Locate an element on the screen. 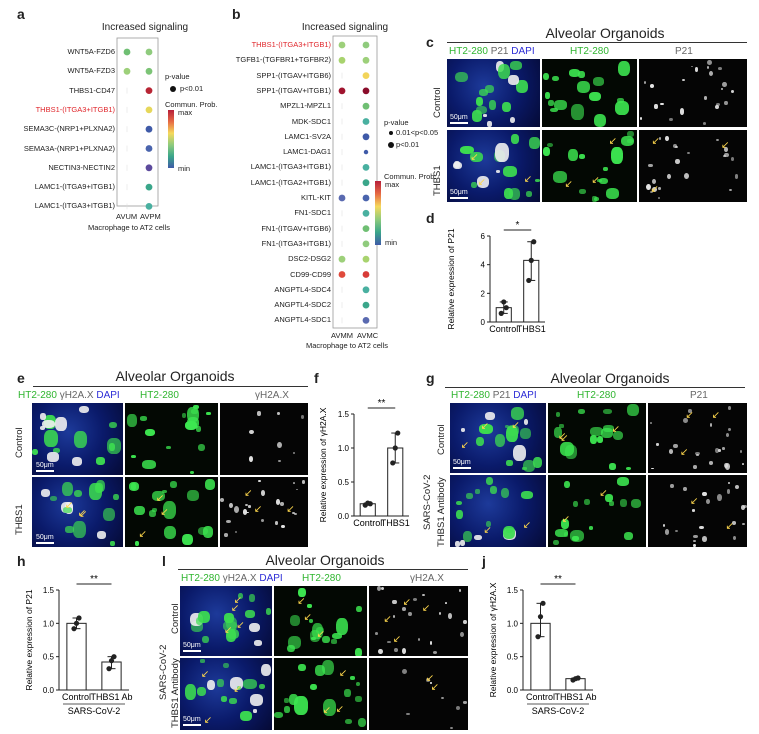 Image resolution: width=759 pixels, height=734 pixels. y-axis-label: Relative expression of P21 is located at coordinates (451, 278).